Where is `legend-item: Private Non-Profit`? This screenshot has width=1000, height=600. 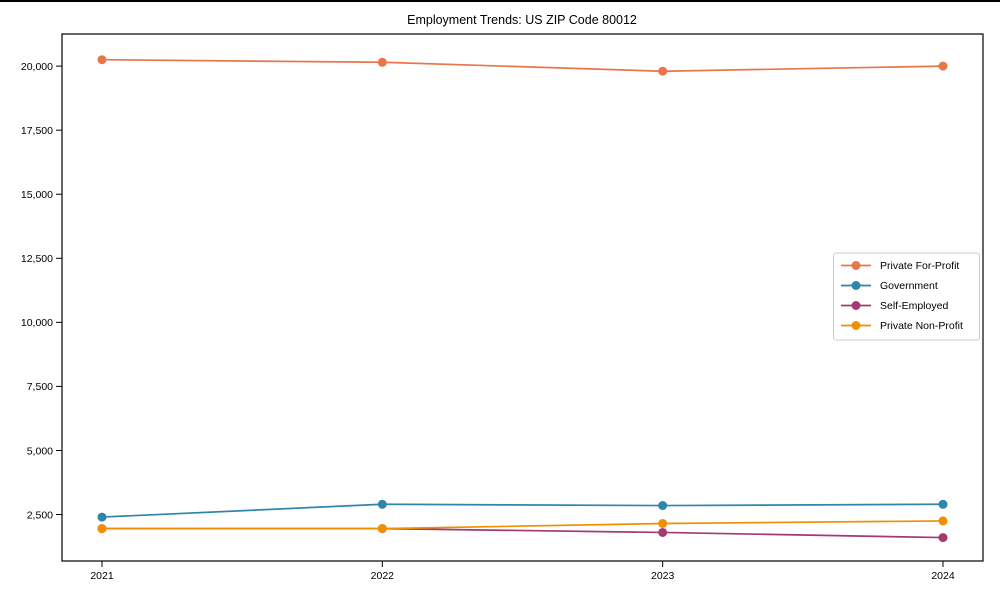 legend-item: Private Non-Profit is located at coordinates (902, 326).